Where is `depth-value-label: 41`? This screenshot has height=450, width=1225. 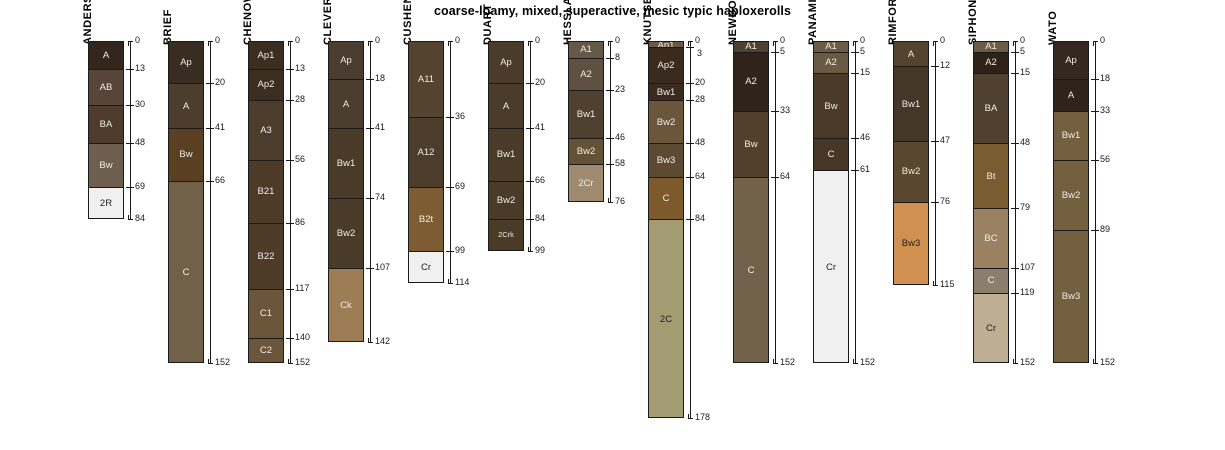
depth-value-label: 41 is located at coordinates (220, 126).